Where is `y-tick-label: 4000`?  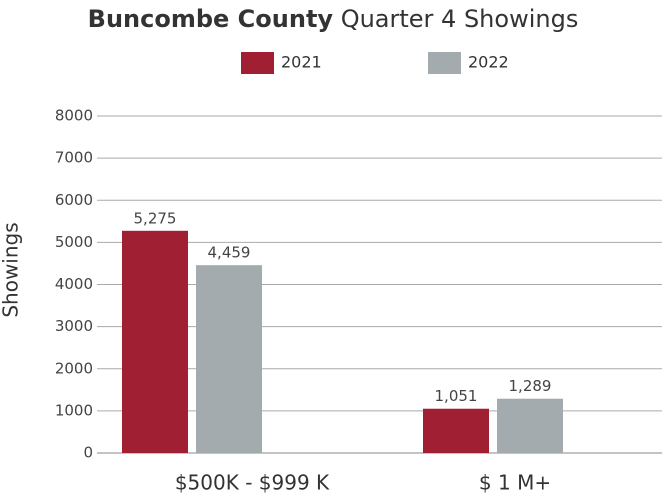 y-tick-label: 4000 is located at coordinates (74, 284).